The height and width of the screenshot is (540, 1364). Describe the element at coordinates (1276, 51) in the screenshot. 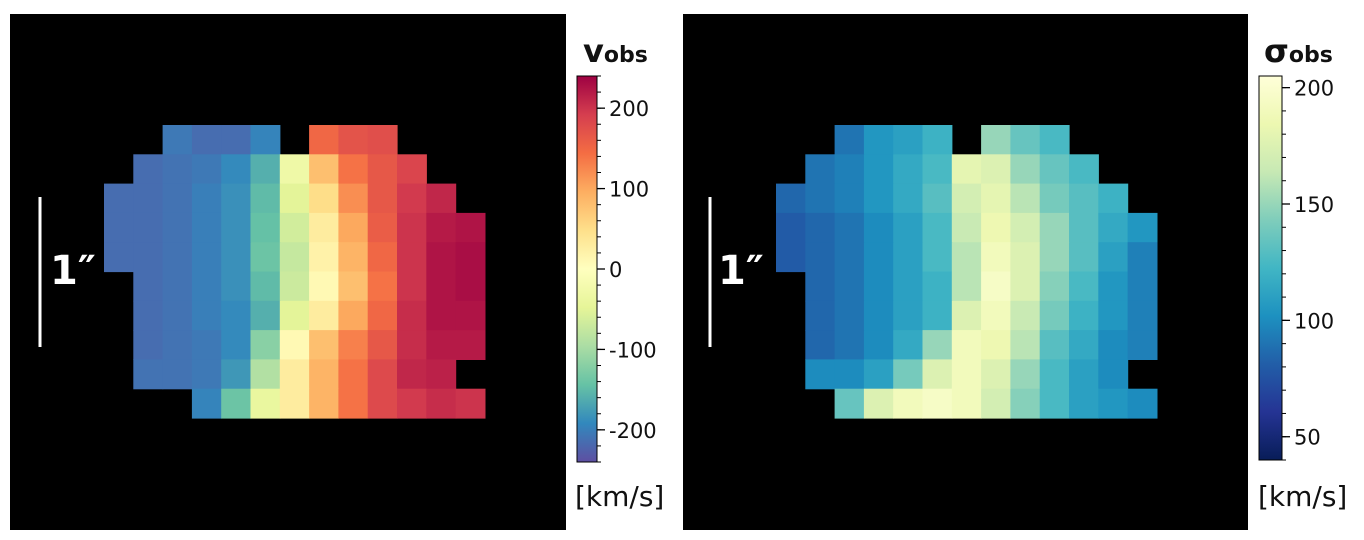

I see `dispersion-title-main: σ` at that location.